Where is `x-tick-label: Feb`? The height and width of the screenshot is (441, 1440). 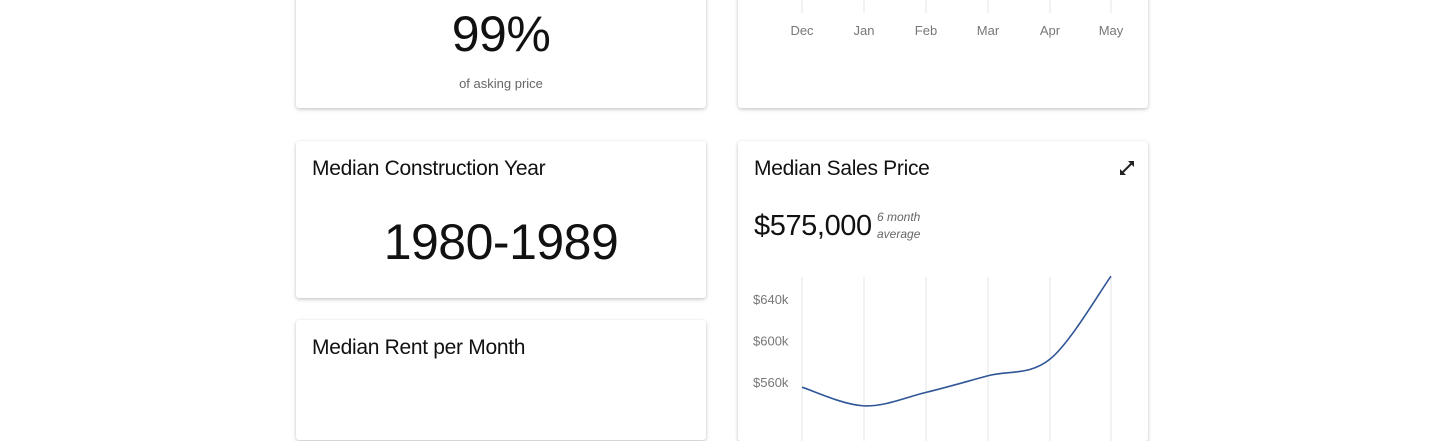 x-tick-label: Feb is located at coordinates (926, 30).